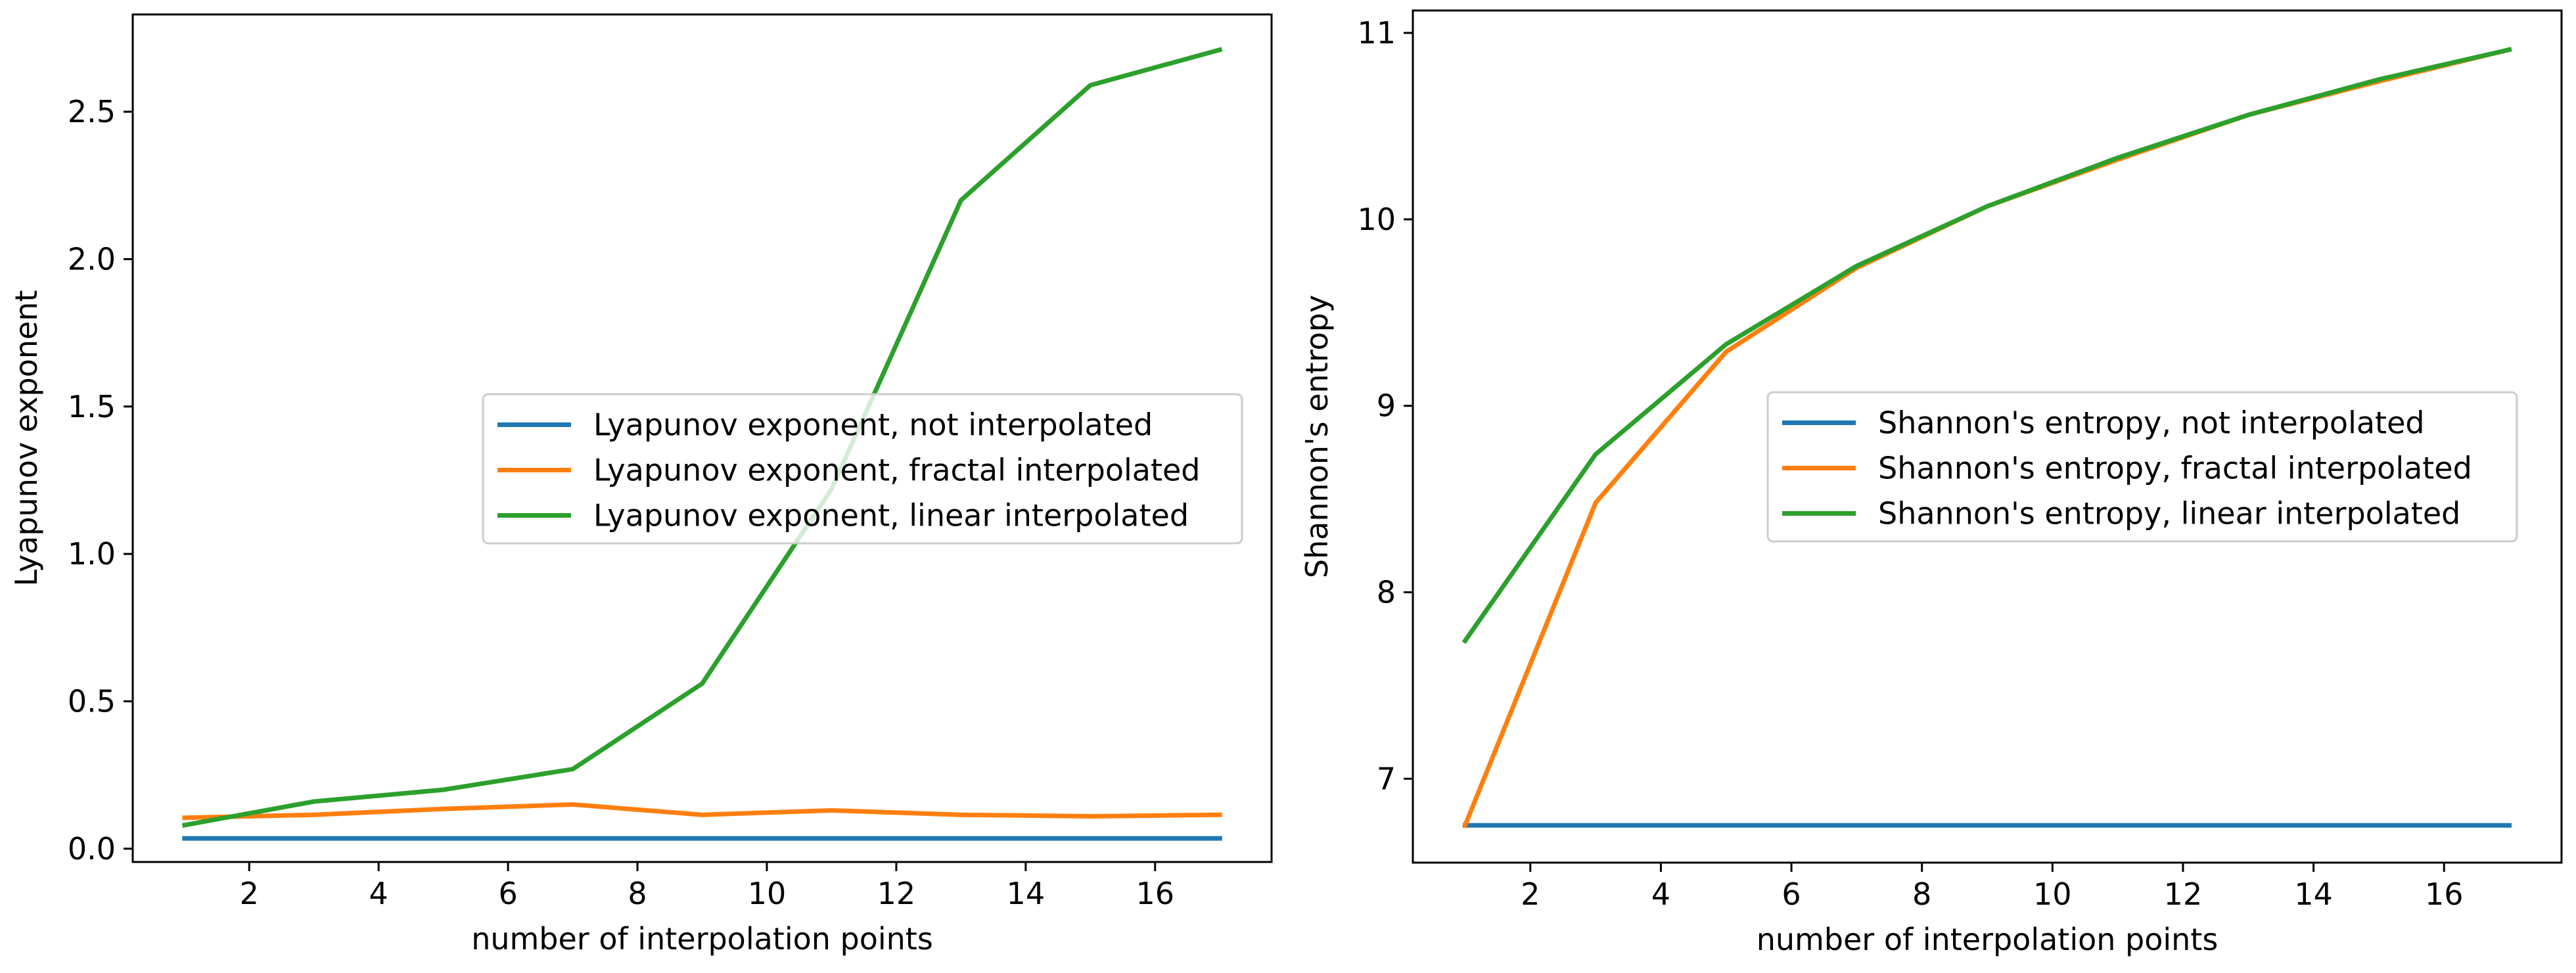 The image size is (2576, 973). I want to click on left-y-tick-label: 1.0, so click(92, 554).